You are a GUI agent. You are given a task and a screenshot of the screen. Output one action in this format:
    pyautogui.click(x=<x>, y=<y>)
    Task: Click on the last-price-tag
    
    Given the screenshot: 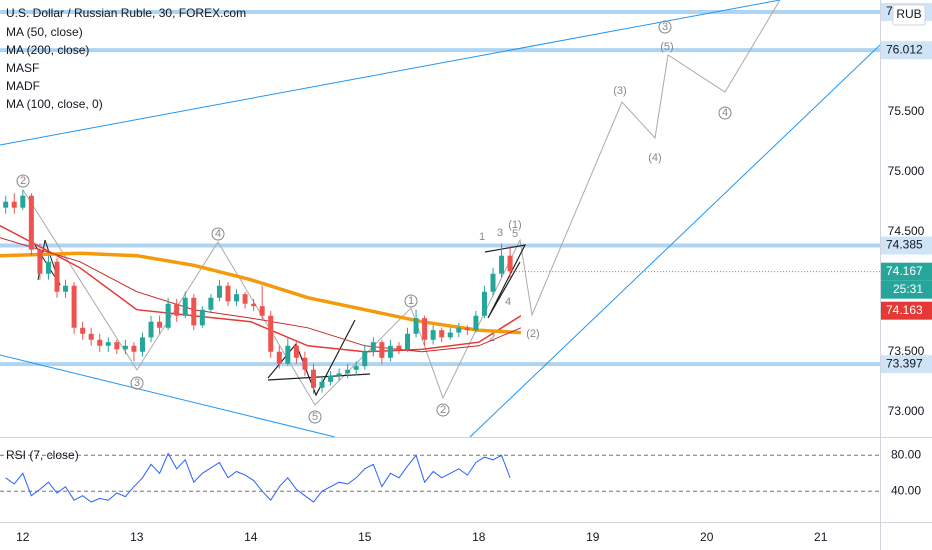 What is the action you would take?
    pyautogui.click(x=906, y=271)
    